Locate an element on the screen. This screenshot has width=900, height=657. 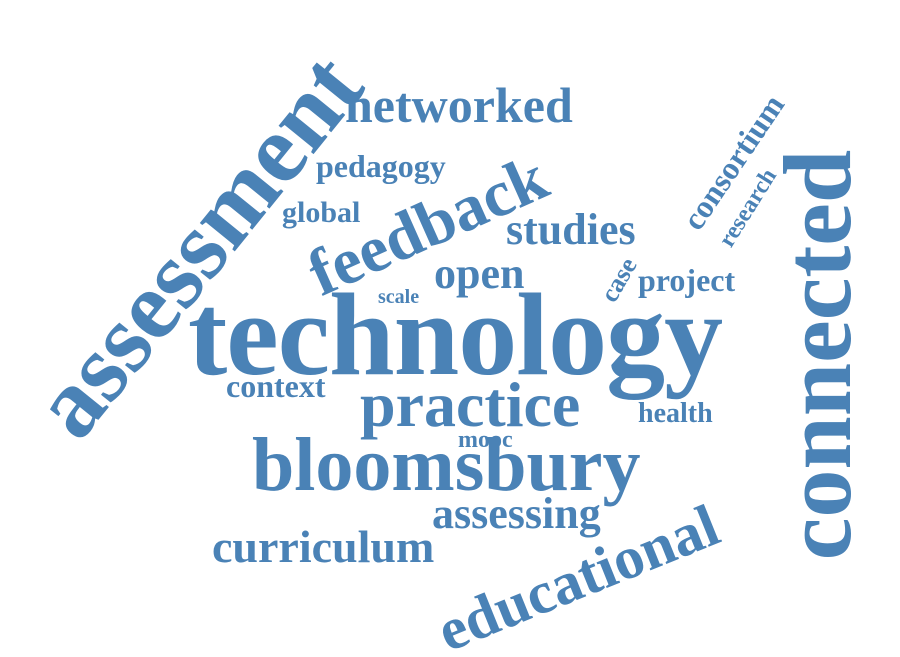
word-mooc: mooc is located at coordinates (485, 440).